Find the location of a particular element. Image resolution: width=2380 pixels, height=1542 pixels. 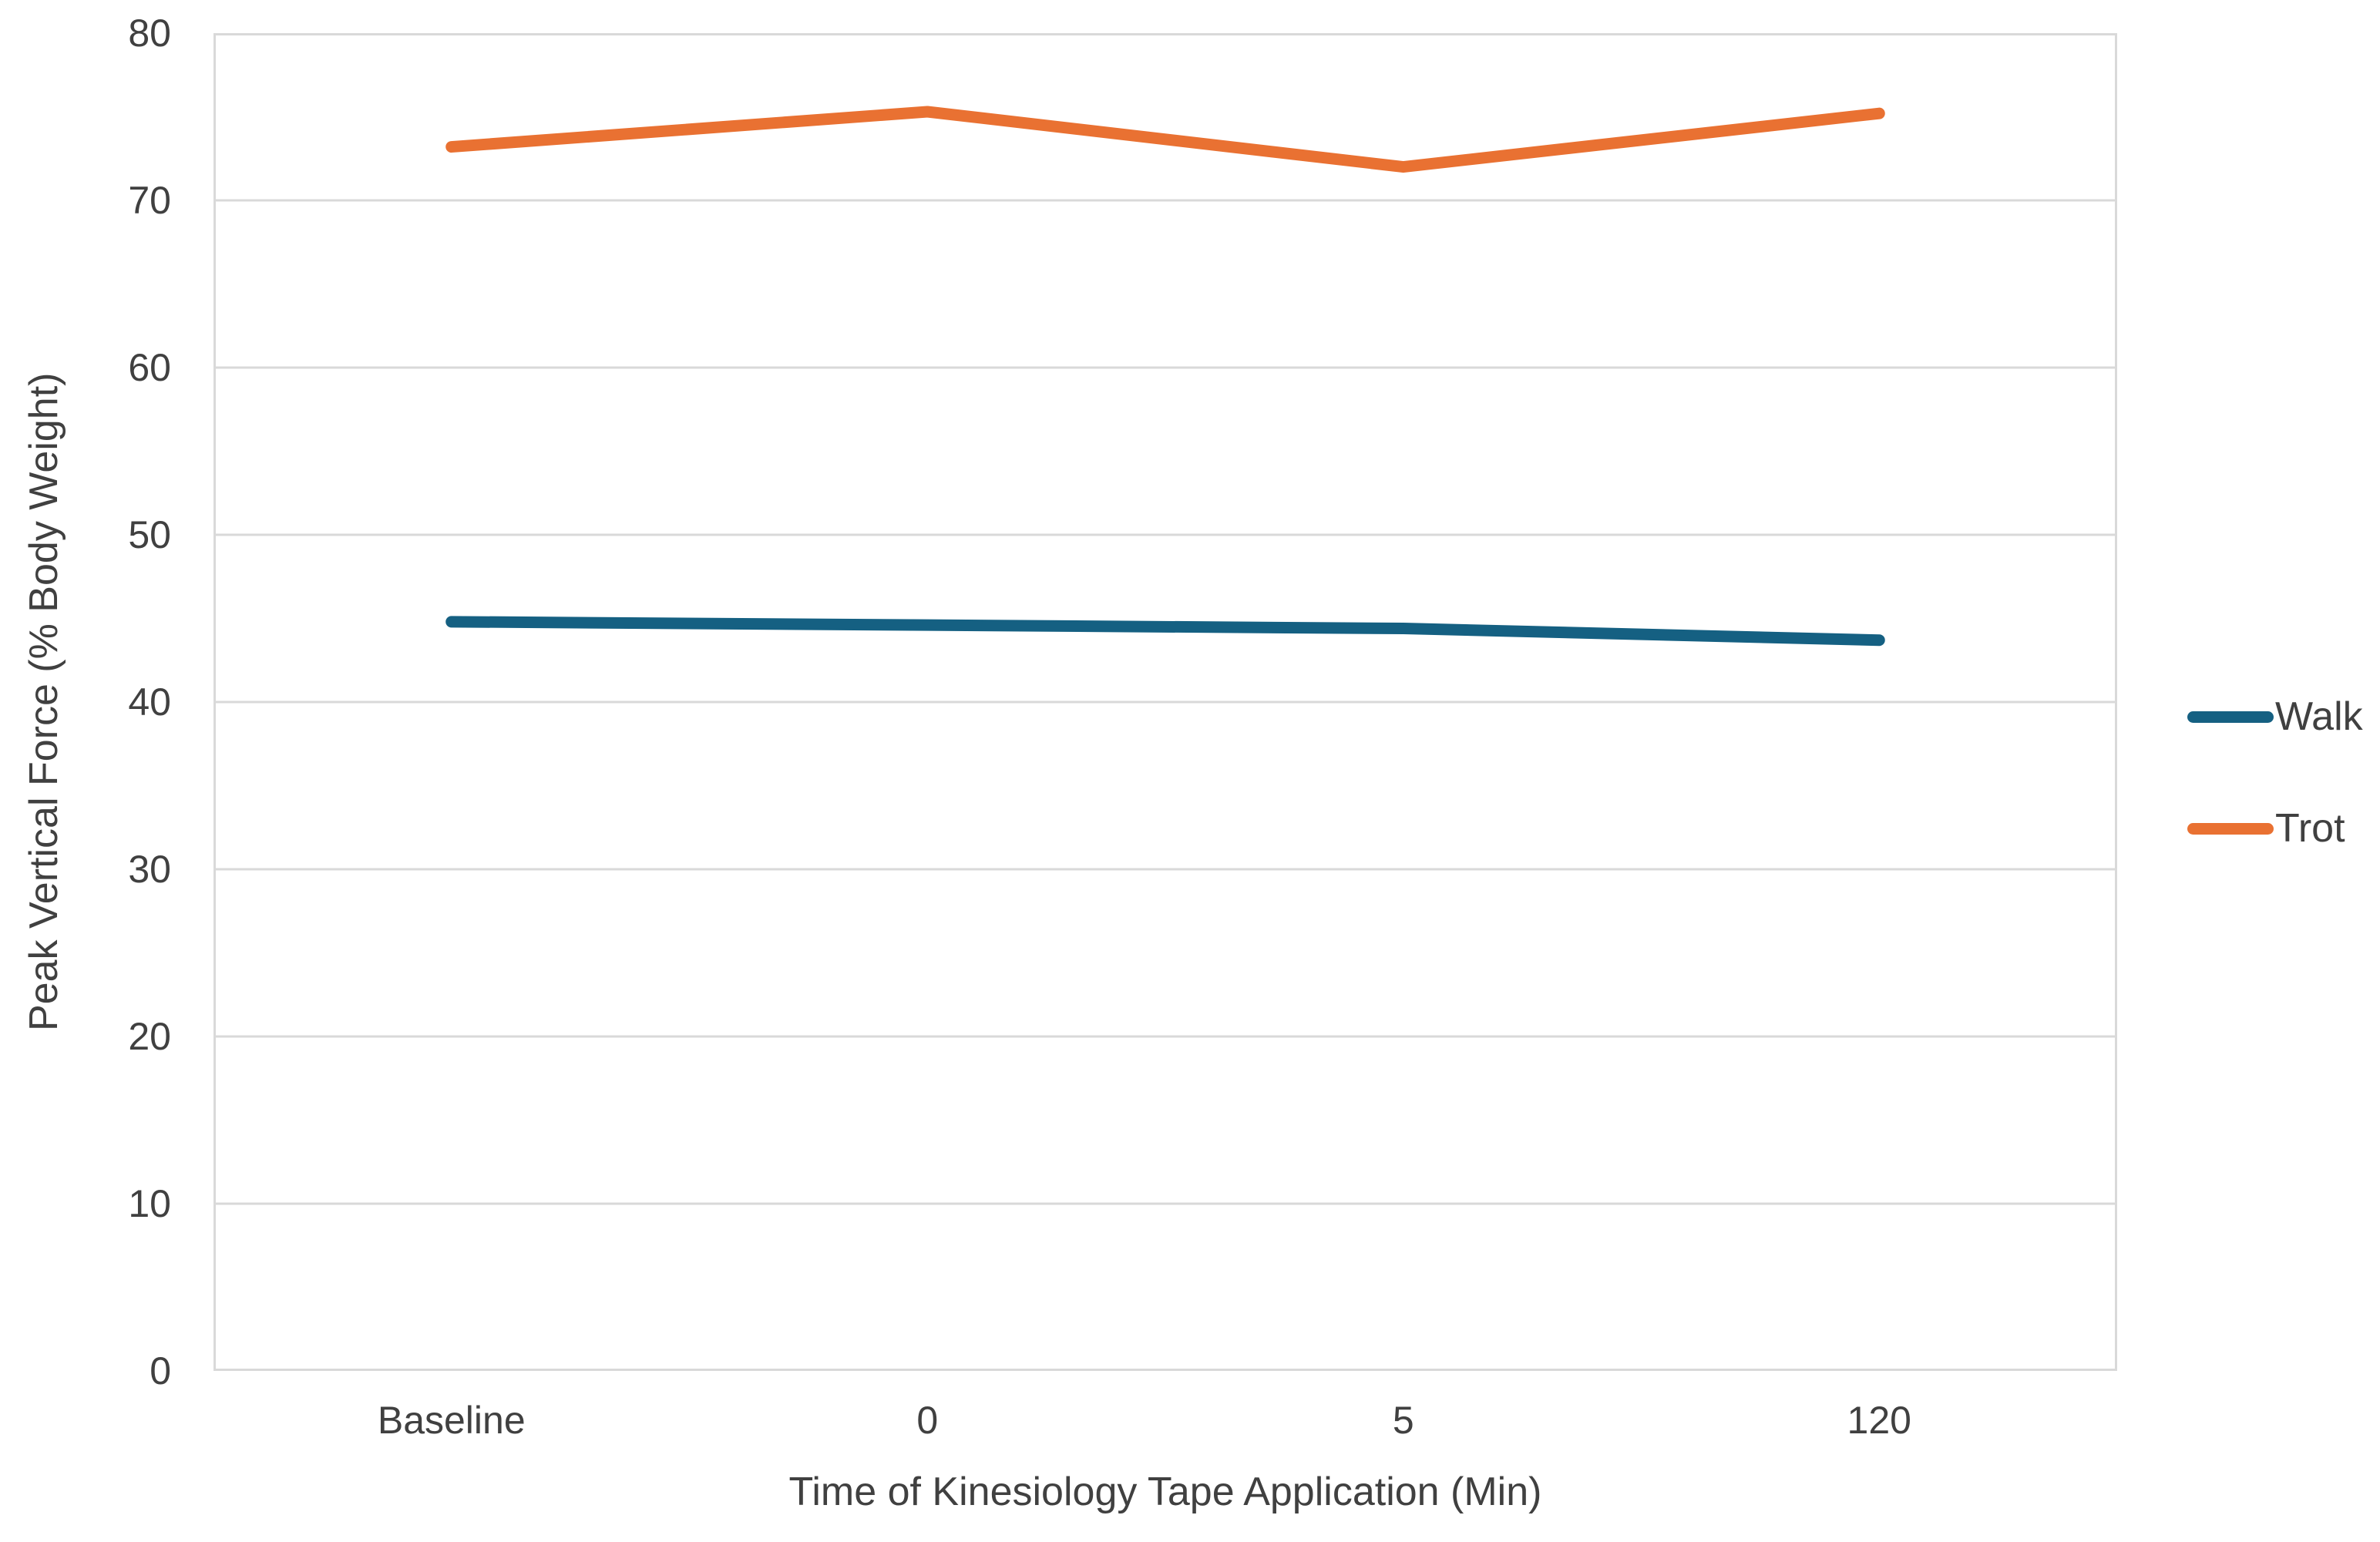

y-tick-label-70: 70 is located at coordinates (149, 200).